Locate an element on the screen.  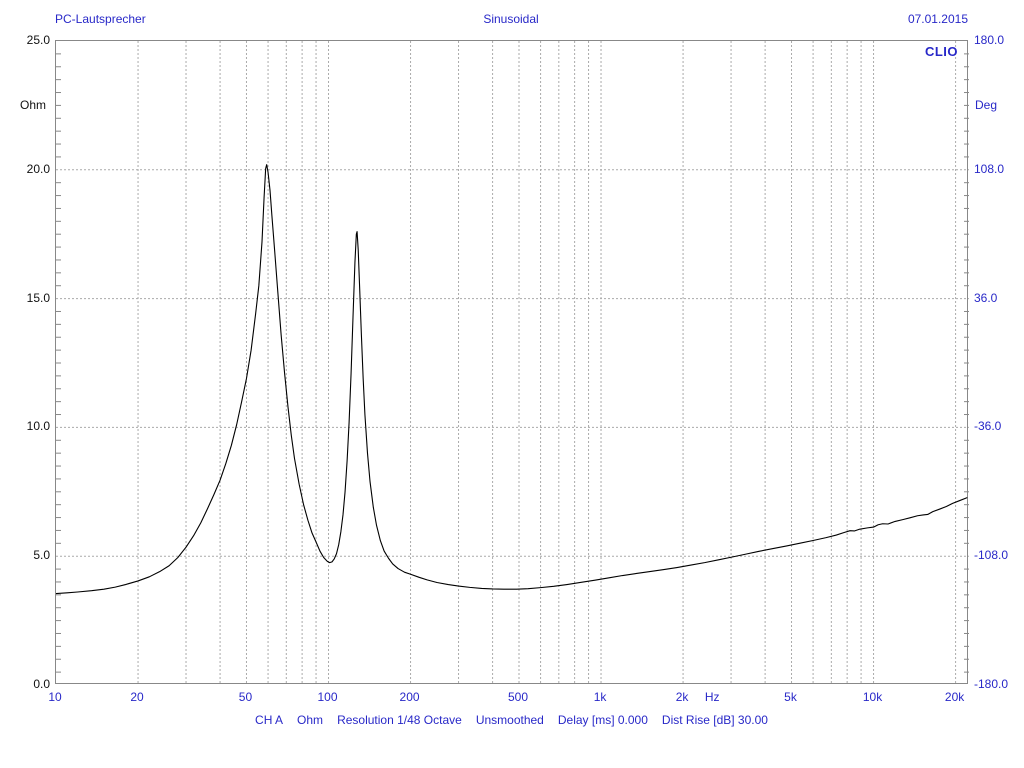
right-axis-tick-label: 36.0 is located at coordinates (986, 297).